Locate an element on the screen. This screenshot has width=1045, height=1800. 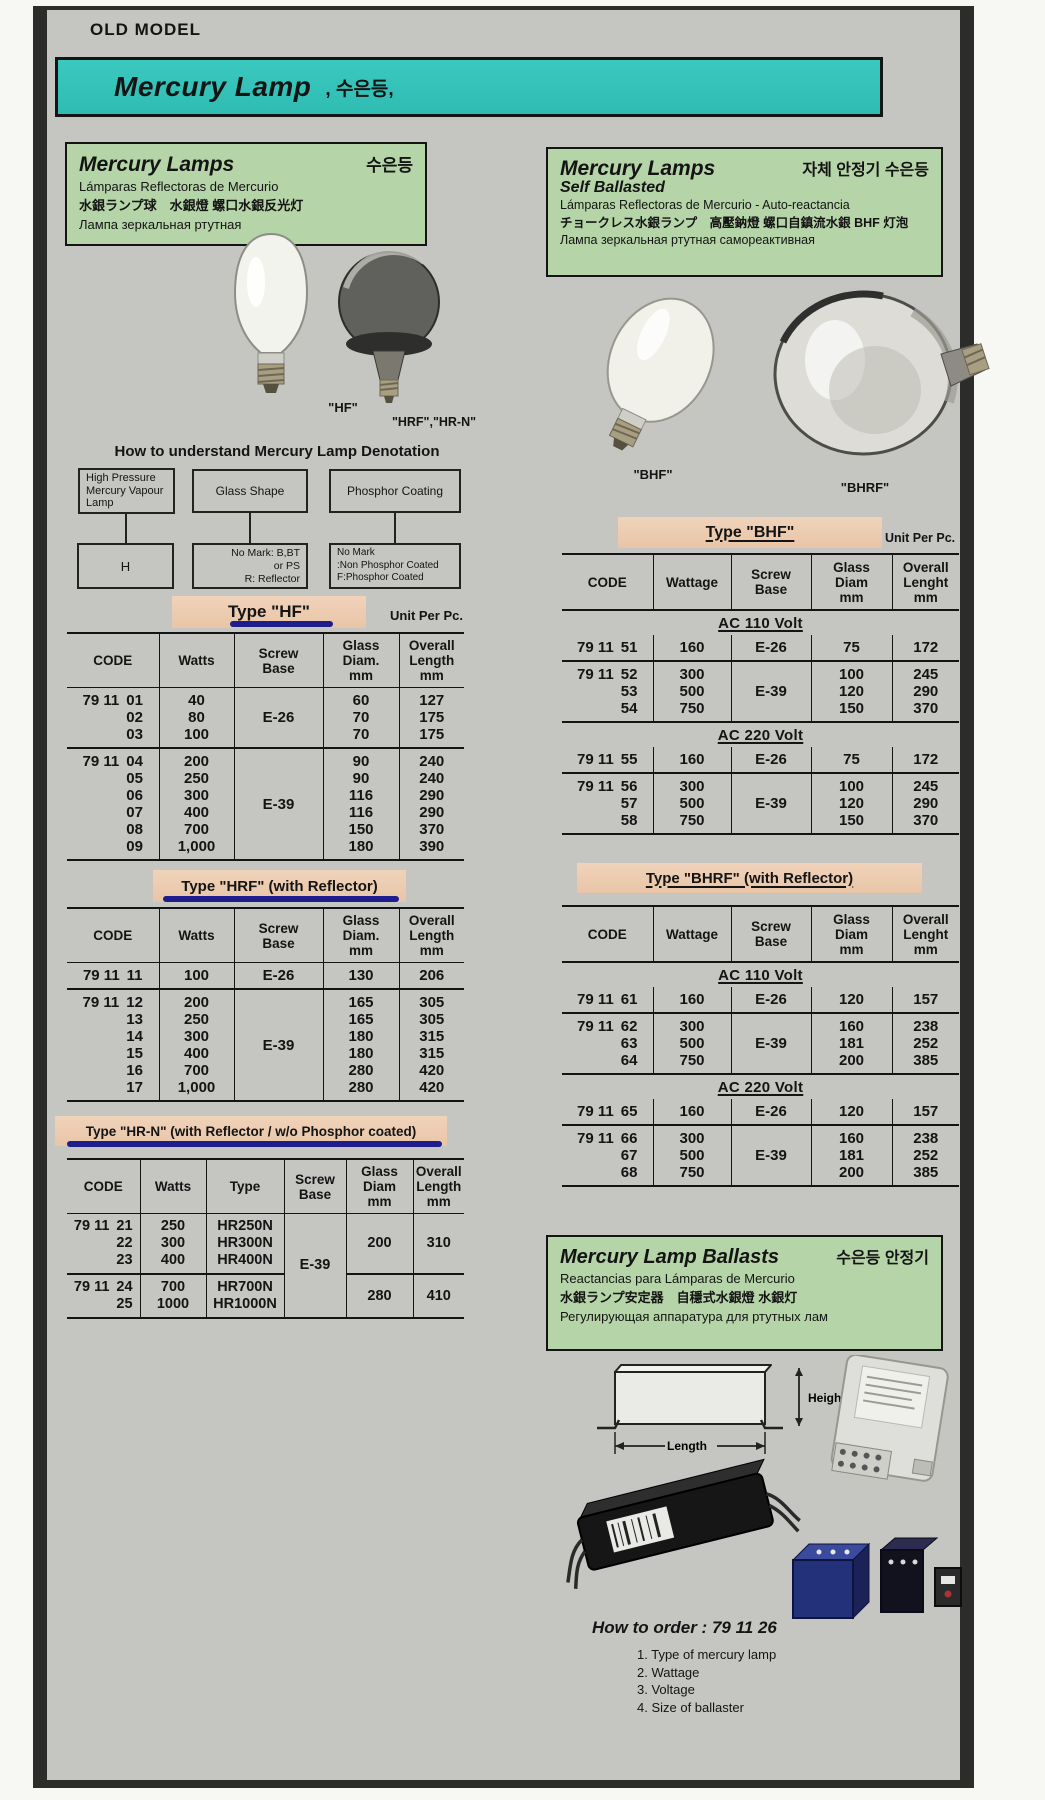
diam-cell: 280 is located at coordinates (379, 1296).